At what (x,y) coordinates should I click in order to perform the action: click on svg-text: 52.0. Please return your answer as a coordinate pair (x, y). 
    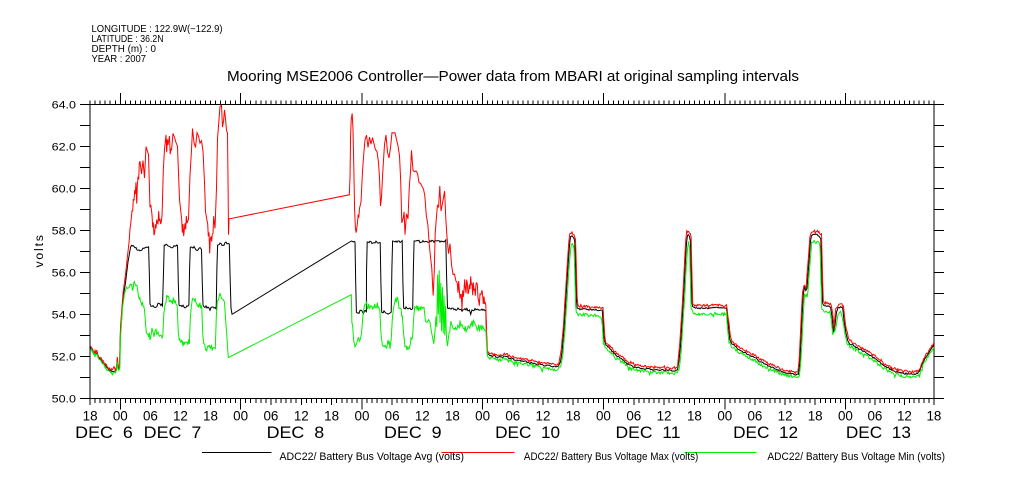
    Looking at the image, I should click on (64, 357).